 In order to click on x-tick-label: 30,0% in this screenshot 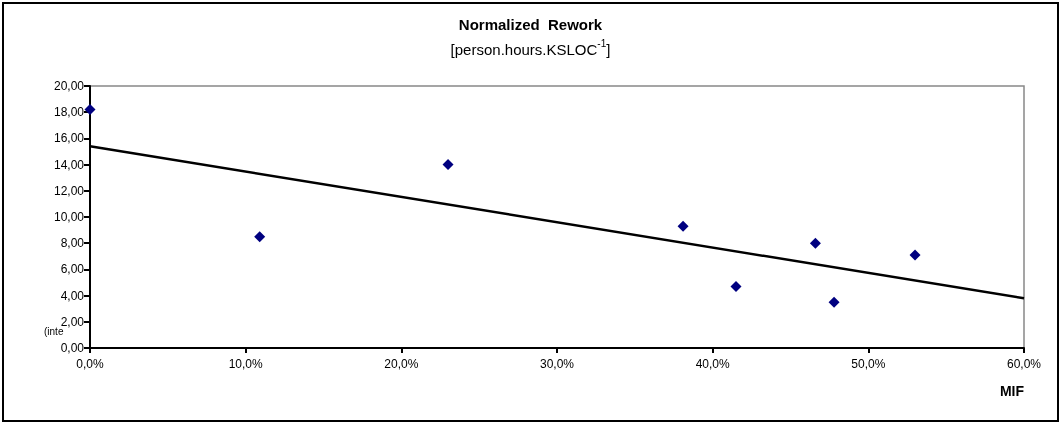, I will do `click(557, 364)`.